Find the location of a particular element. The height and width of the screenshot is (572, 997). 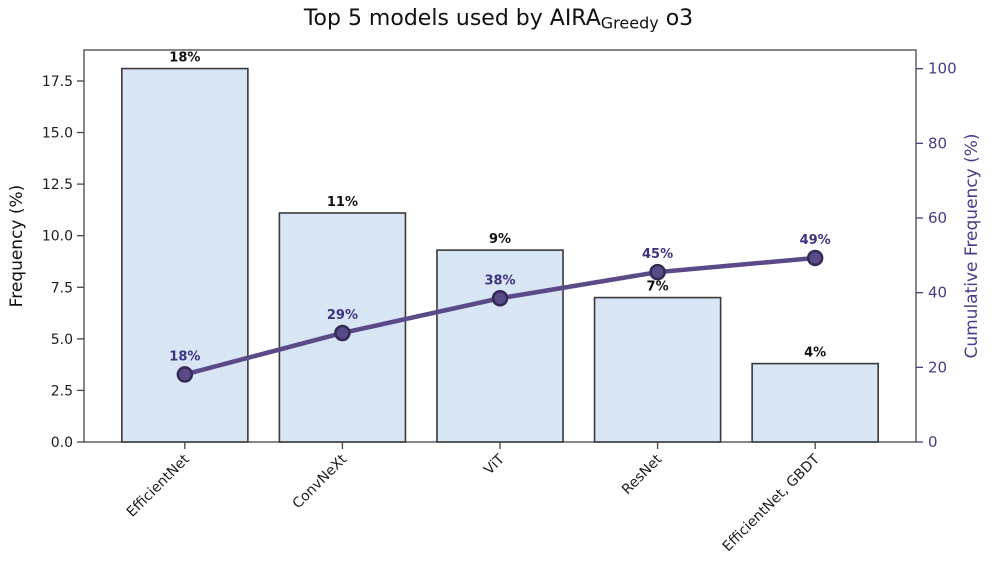

right-tick-label: 20 is located at coordinates (937, 367).